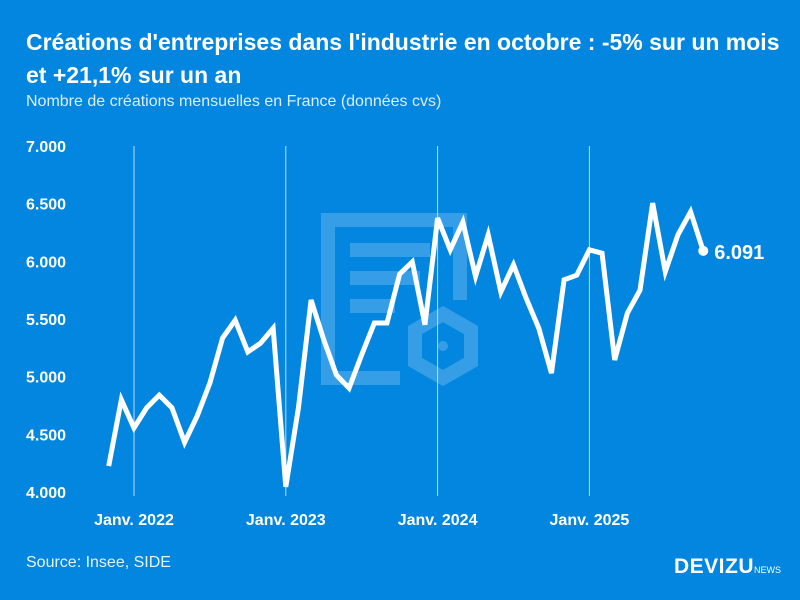 The width and height of the screenshot is (800, 600). Describe the element at coordinates (46, 320) in the screenshot. I see `y-tick-label: 5.500` at that location.